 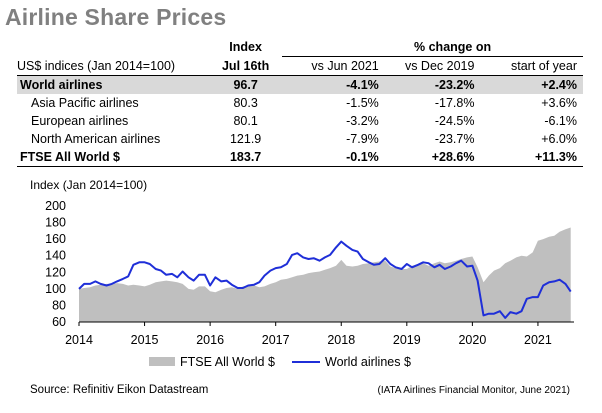 I want to click on row-pct2: -24.5%, so click(x=454, y=121).